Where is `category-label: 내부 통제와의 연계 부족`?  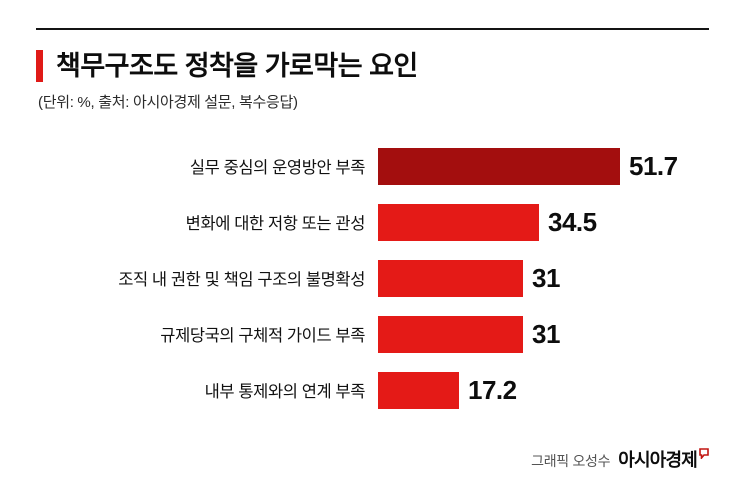 category-label: 내부 통제와의 연계 부족 is located at coordinates (285, 392).